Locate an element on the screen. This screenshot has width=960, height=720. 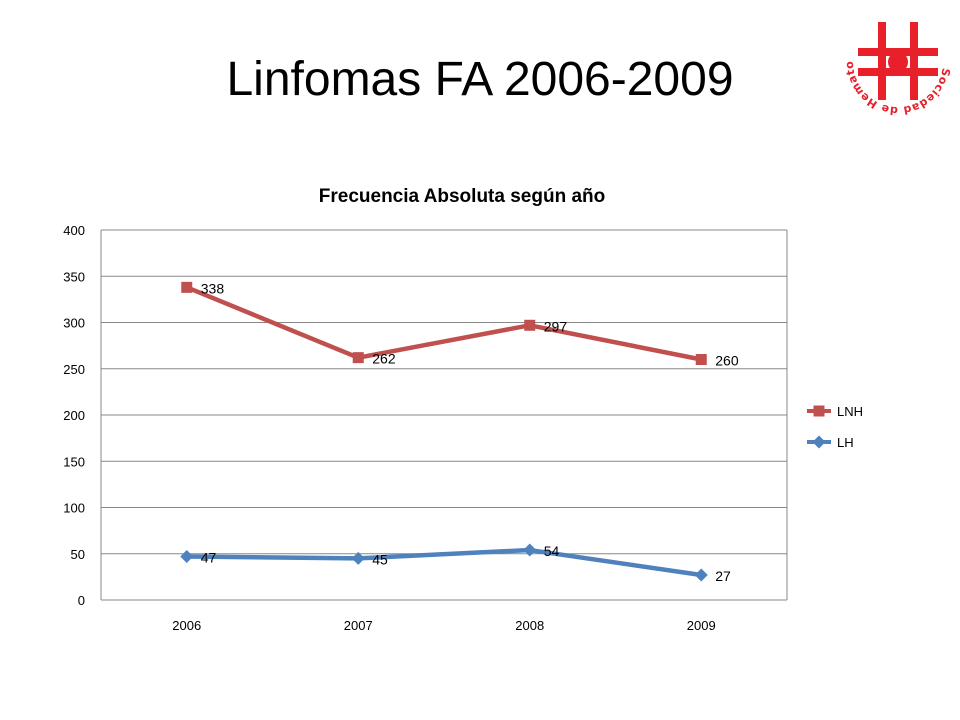
society-logo: Sociedad de Hematología del Uruguay is located at coordinates (894, 58).